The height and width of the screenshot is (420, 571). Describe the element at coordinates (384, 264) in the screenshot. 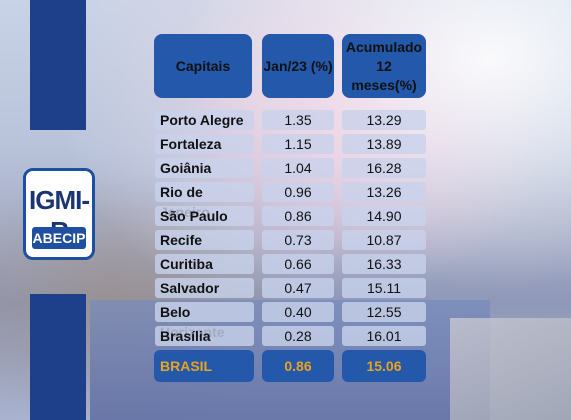

I see `row-accumulated: 16.33` at that location.